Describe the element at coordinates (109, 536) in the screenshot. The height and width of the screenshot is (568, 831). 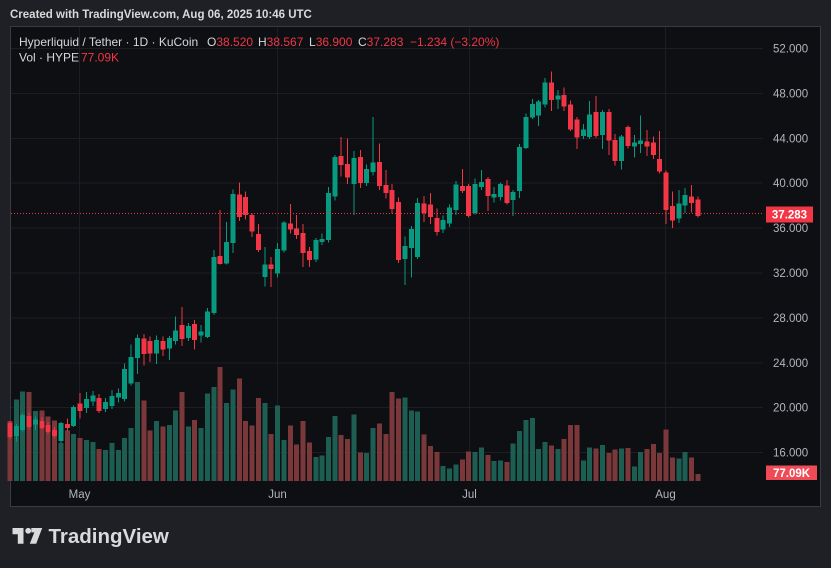
I see `svg-text: TradingView` at that location.